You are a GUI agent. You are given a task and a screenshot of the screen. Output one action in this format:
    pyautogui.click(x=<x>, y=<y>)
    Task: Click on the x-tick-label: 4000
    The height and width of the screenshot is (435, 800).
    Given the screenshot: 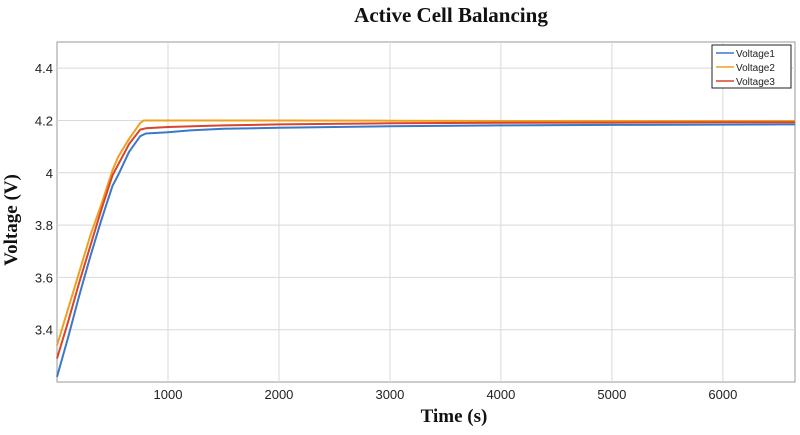 What is the action you would take?
    pyautogui.click(x=500, y=394)
    